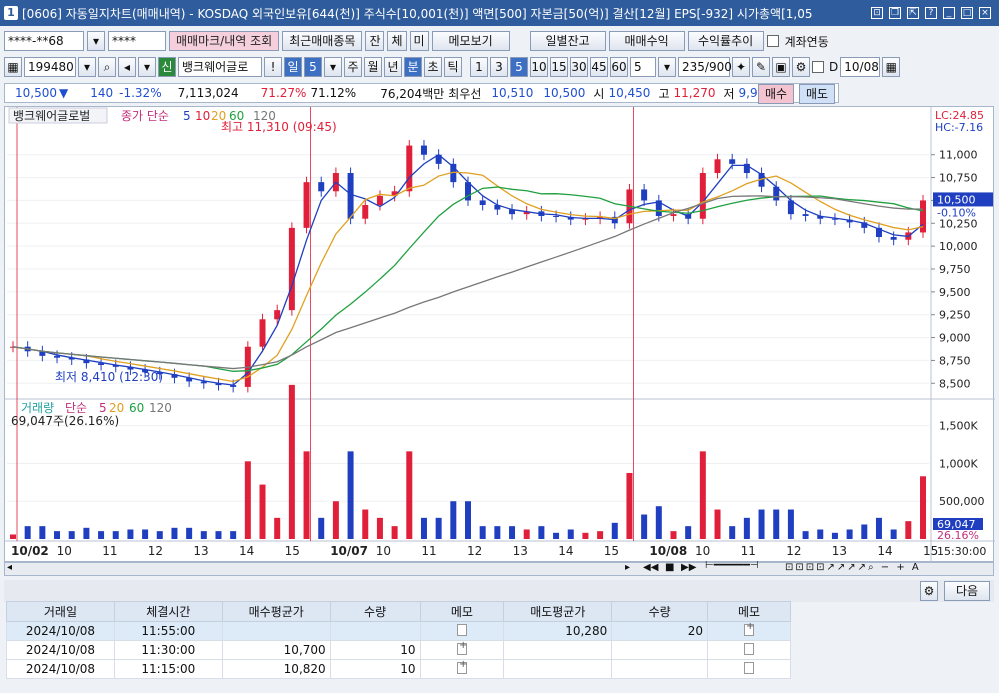 The image size is (999, 693). I want to click on period-dropdown-icon: ▾, so click(333, 67).